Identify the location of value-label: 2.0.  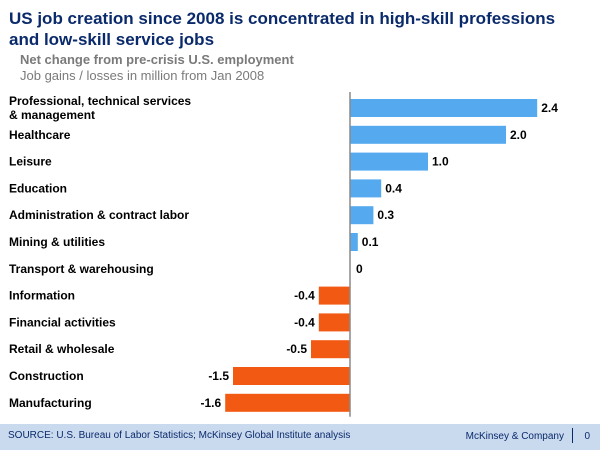
(518, 135).